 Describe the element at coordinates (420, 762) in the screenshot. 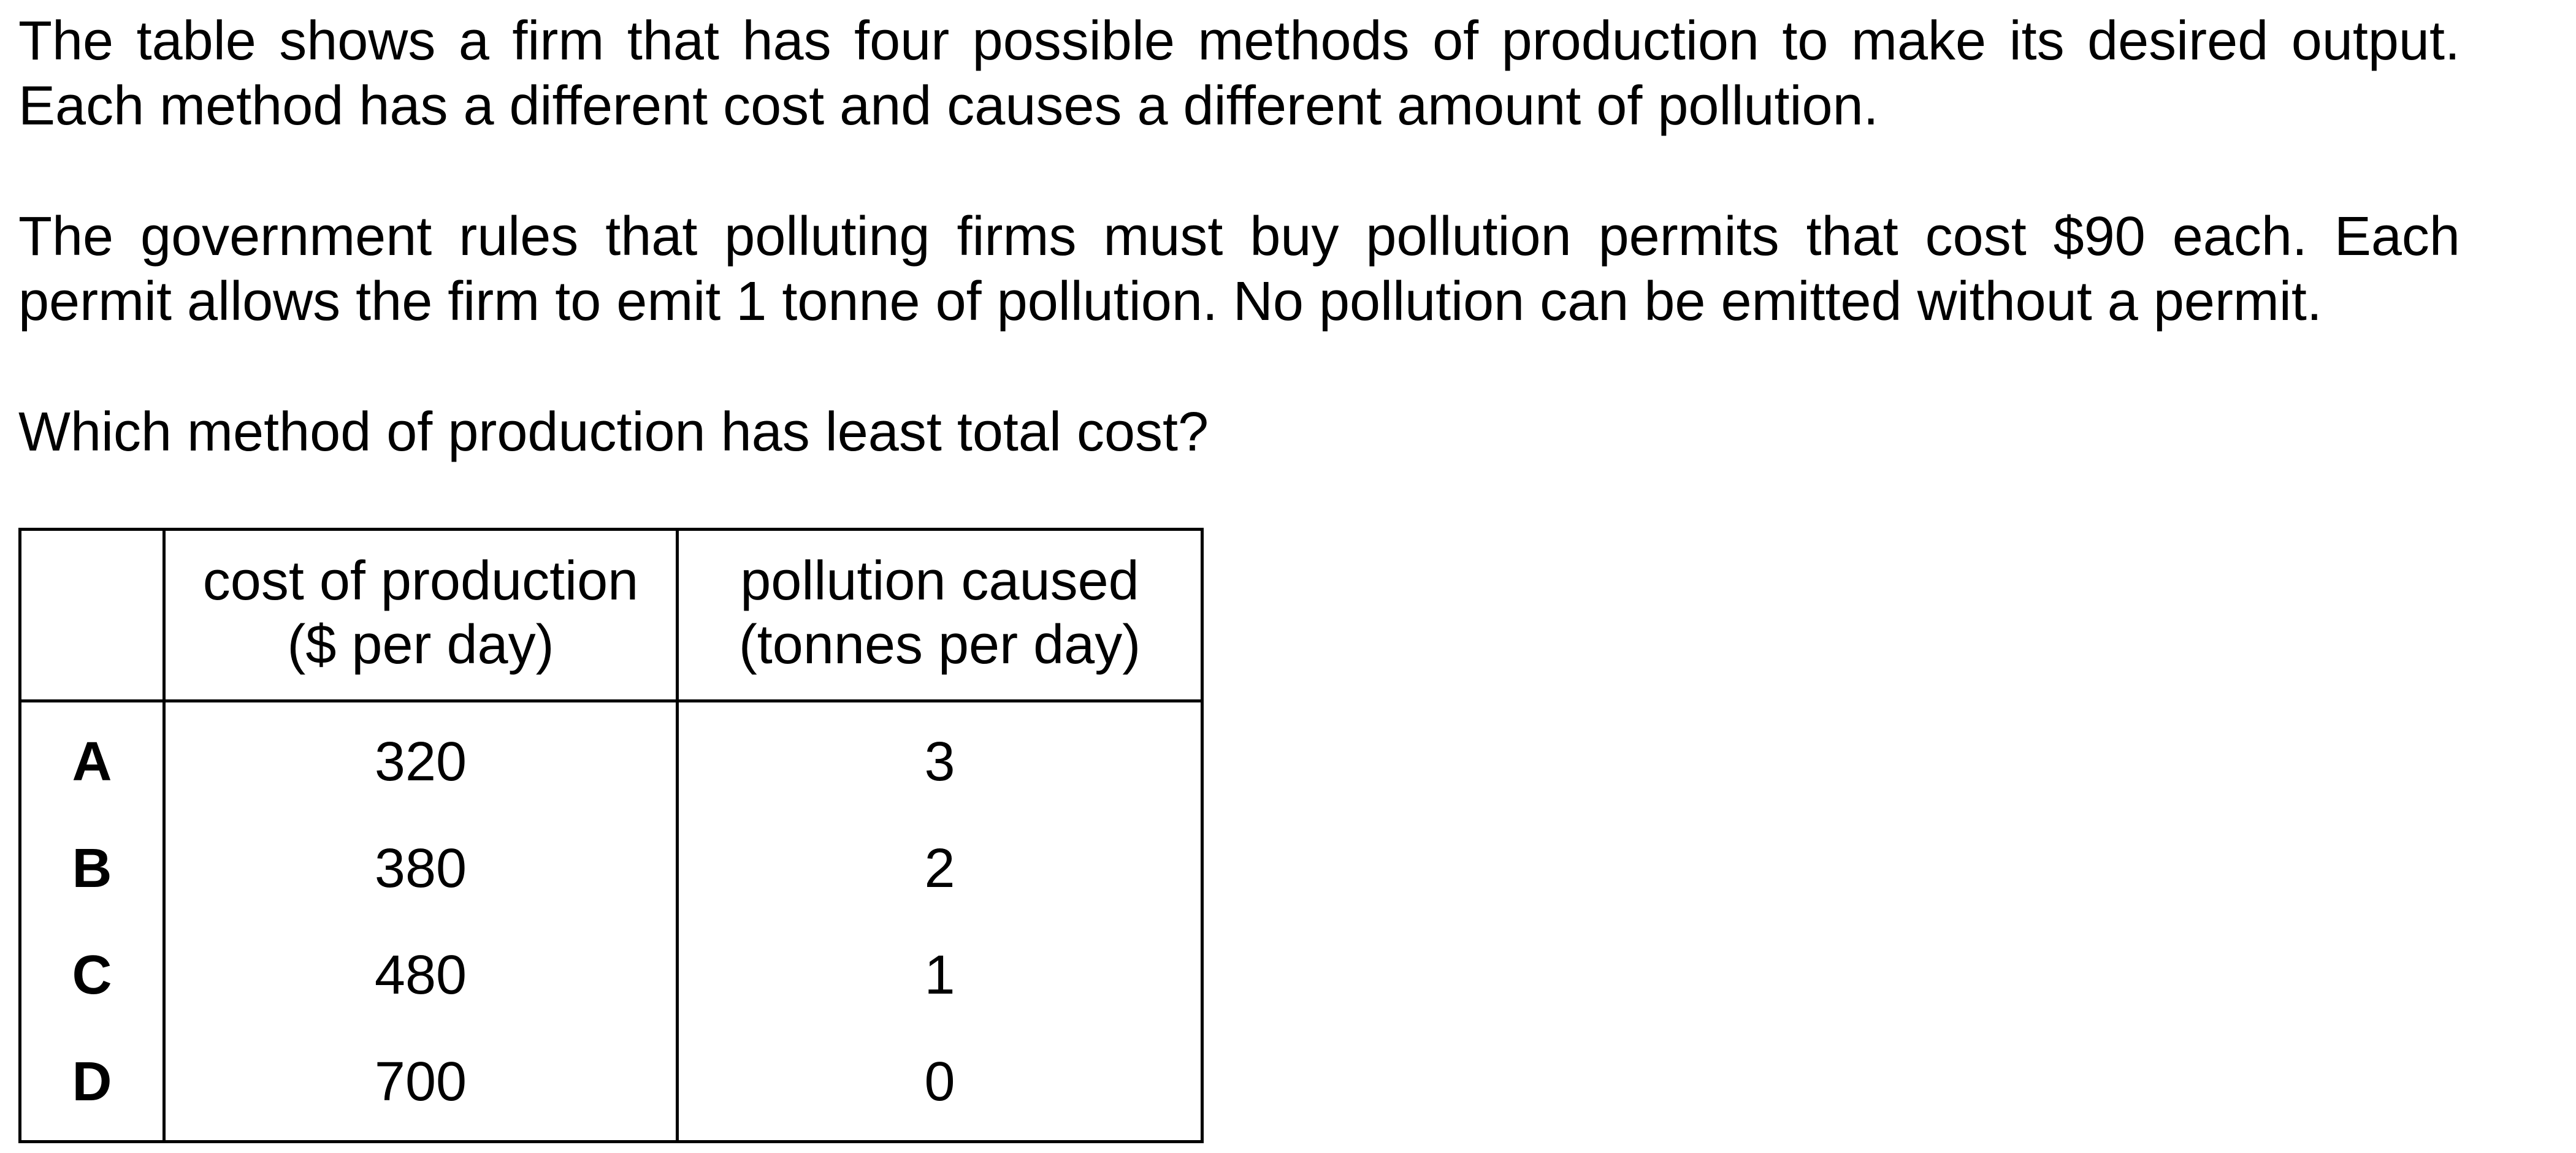

I see `row-a-cost: 320` at that location.